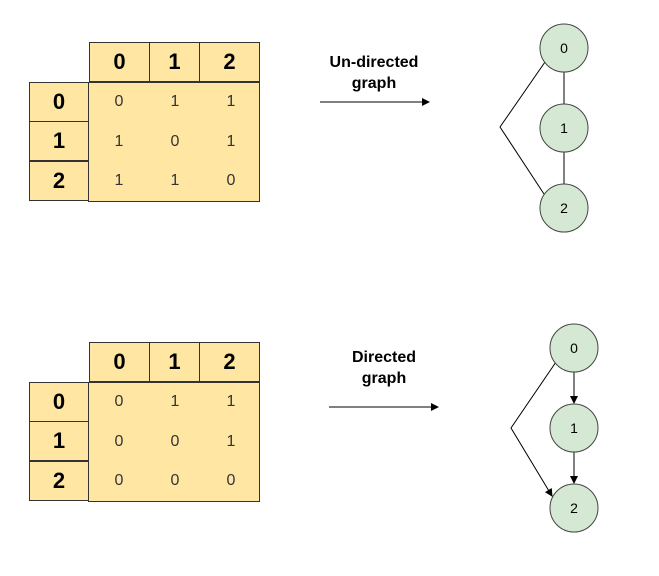  I want to click on label-line-1: Directed, so click(384, 357).